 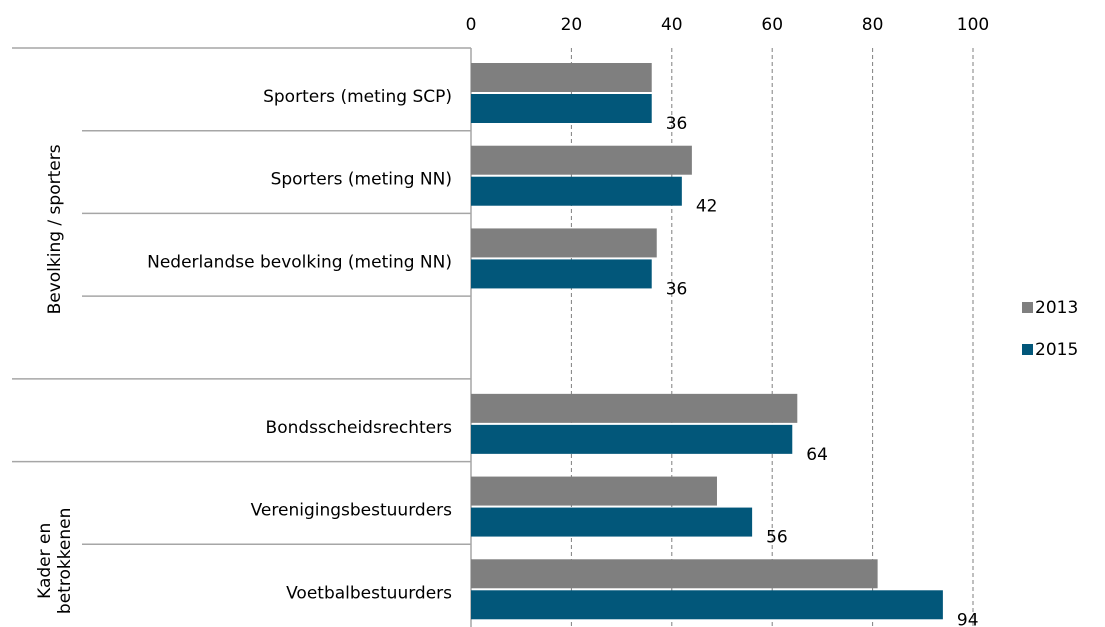 I want to click on group-label: betrokkenen, so click(x=65, y=561).